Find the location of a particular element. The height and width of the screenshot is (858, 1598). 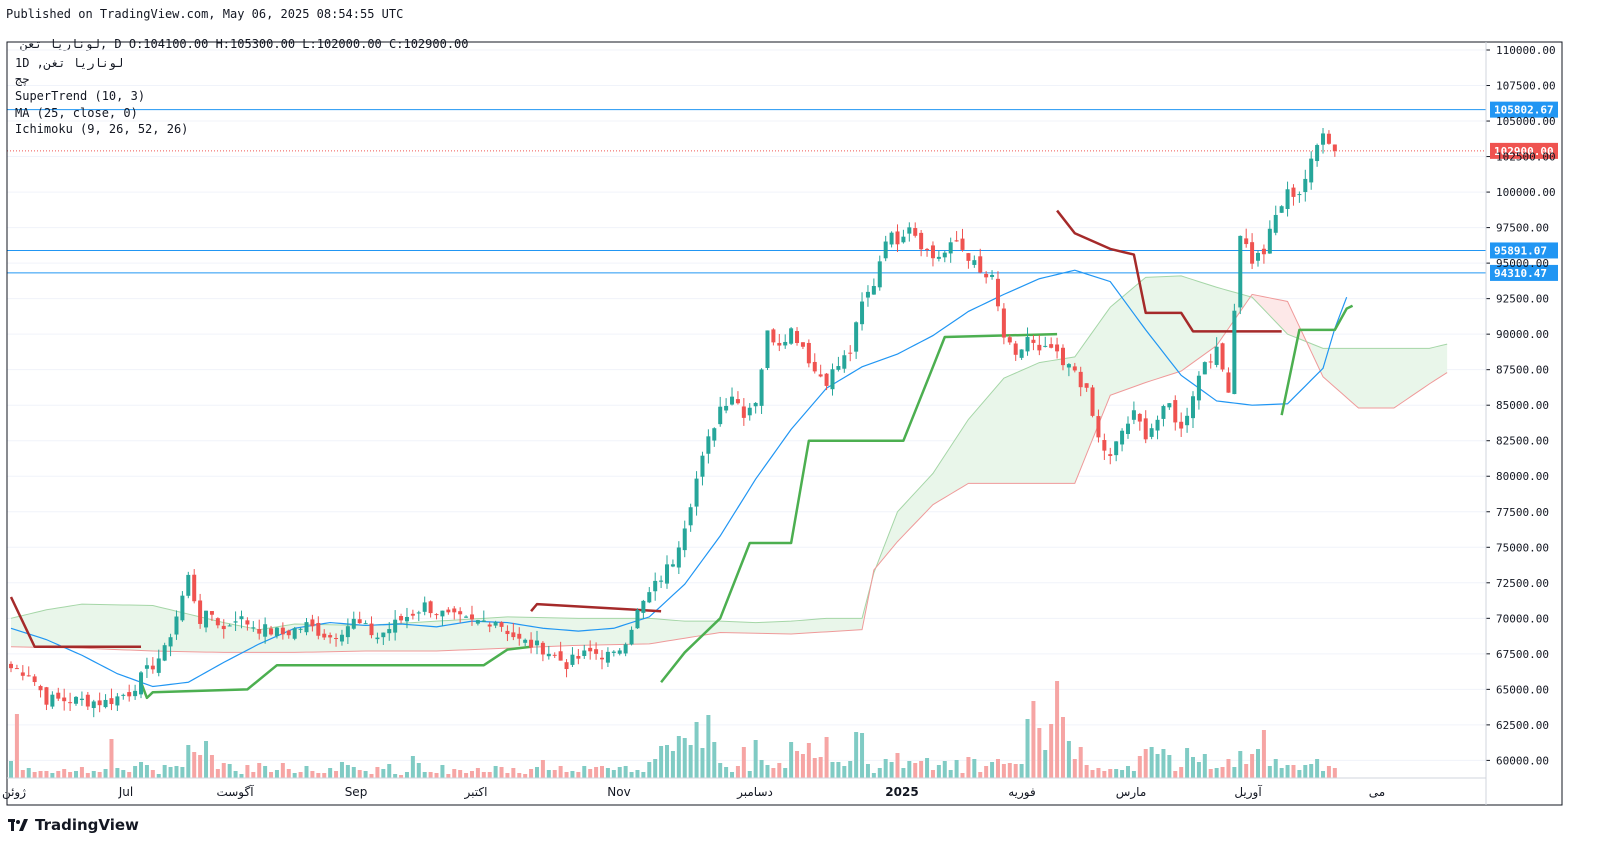

tradingview-logo-icon is located at coordinates (18, 825).